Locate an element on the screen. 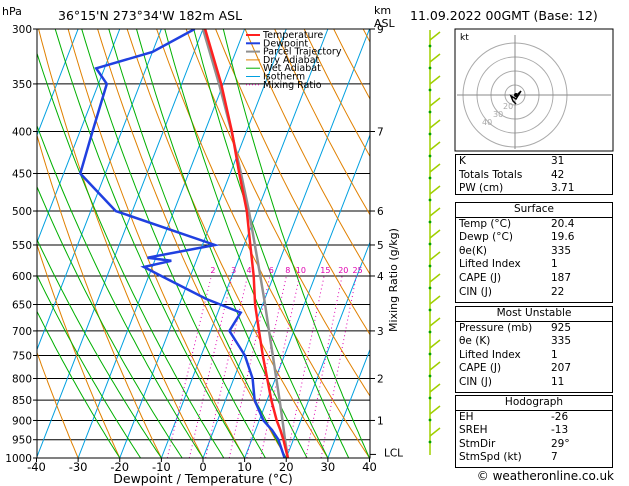  pressure-tick-label: 900 is located at coordinates (22, 421).